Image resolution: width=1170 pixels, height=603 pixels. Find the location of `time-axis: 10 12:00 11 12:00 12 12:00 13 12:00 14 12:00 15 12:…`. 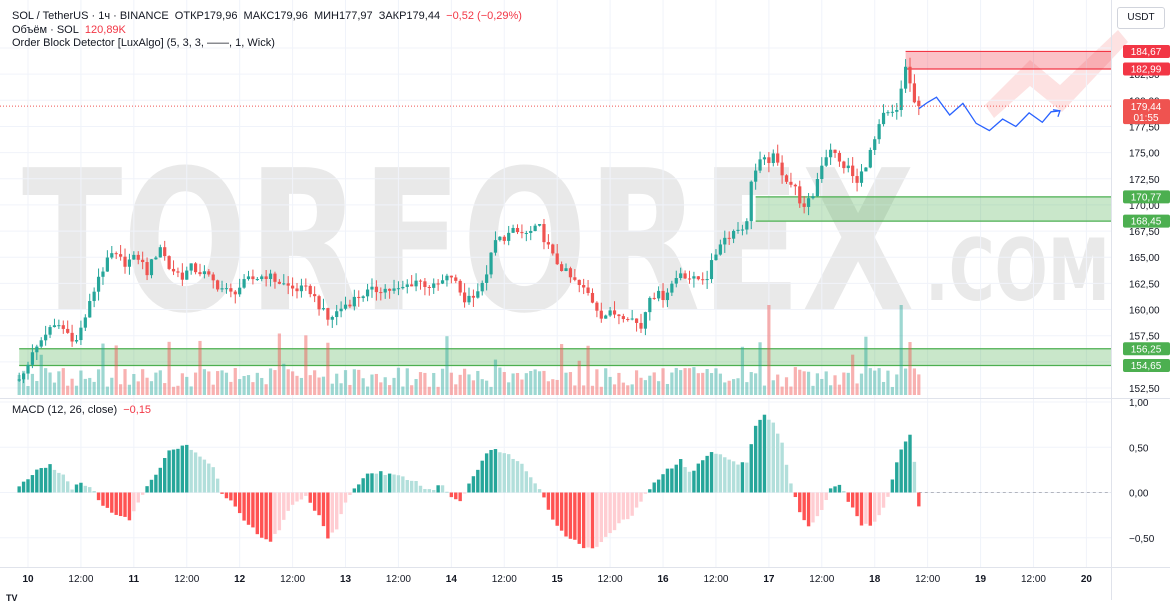

time-axis: 10 12:00 11 12:00 12 12:00 13 12:00 14 12:00 15 12:… is located at coordinates (557, 579).